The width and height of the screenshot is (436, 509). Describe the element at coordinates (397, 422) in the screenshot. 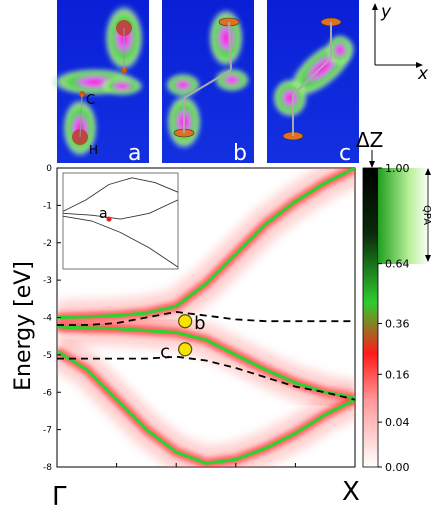

I see `colorbar-tick-label: 0.04` at that location.